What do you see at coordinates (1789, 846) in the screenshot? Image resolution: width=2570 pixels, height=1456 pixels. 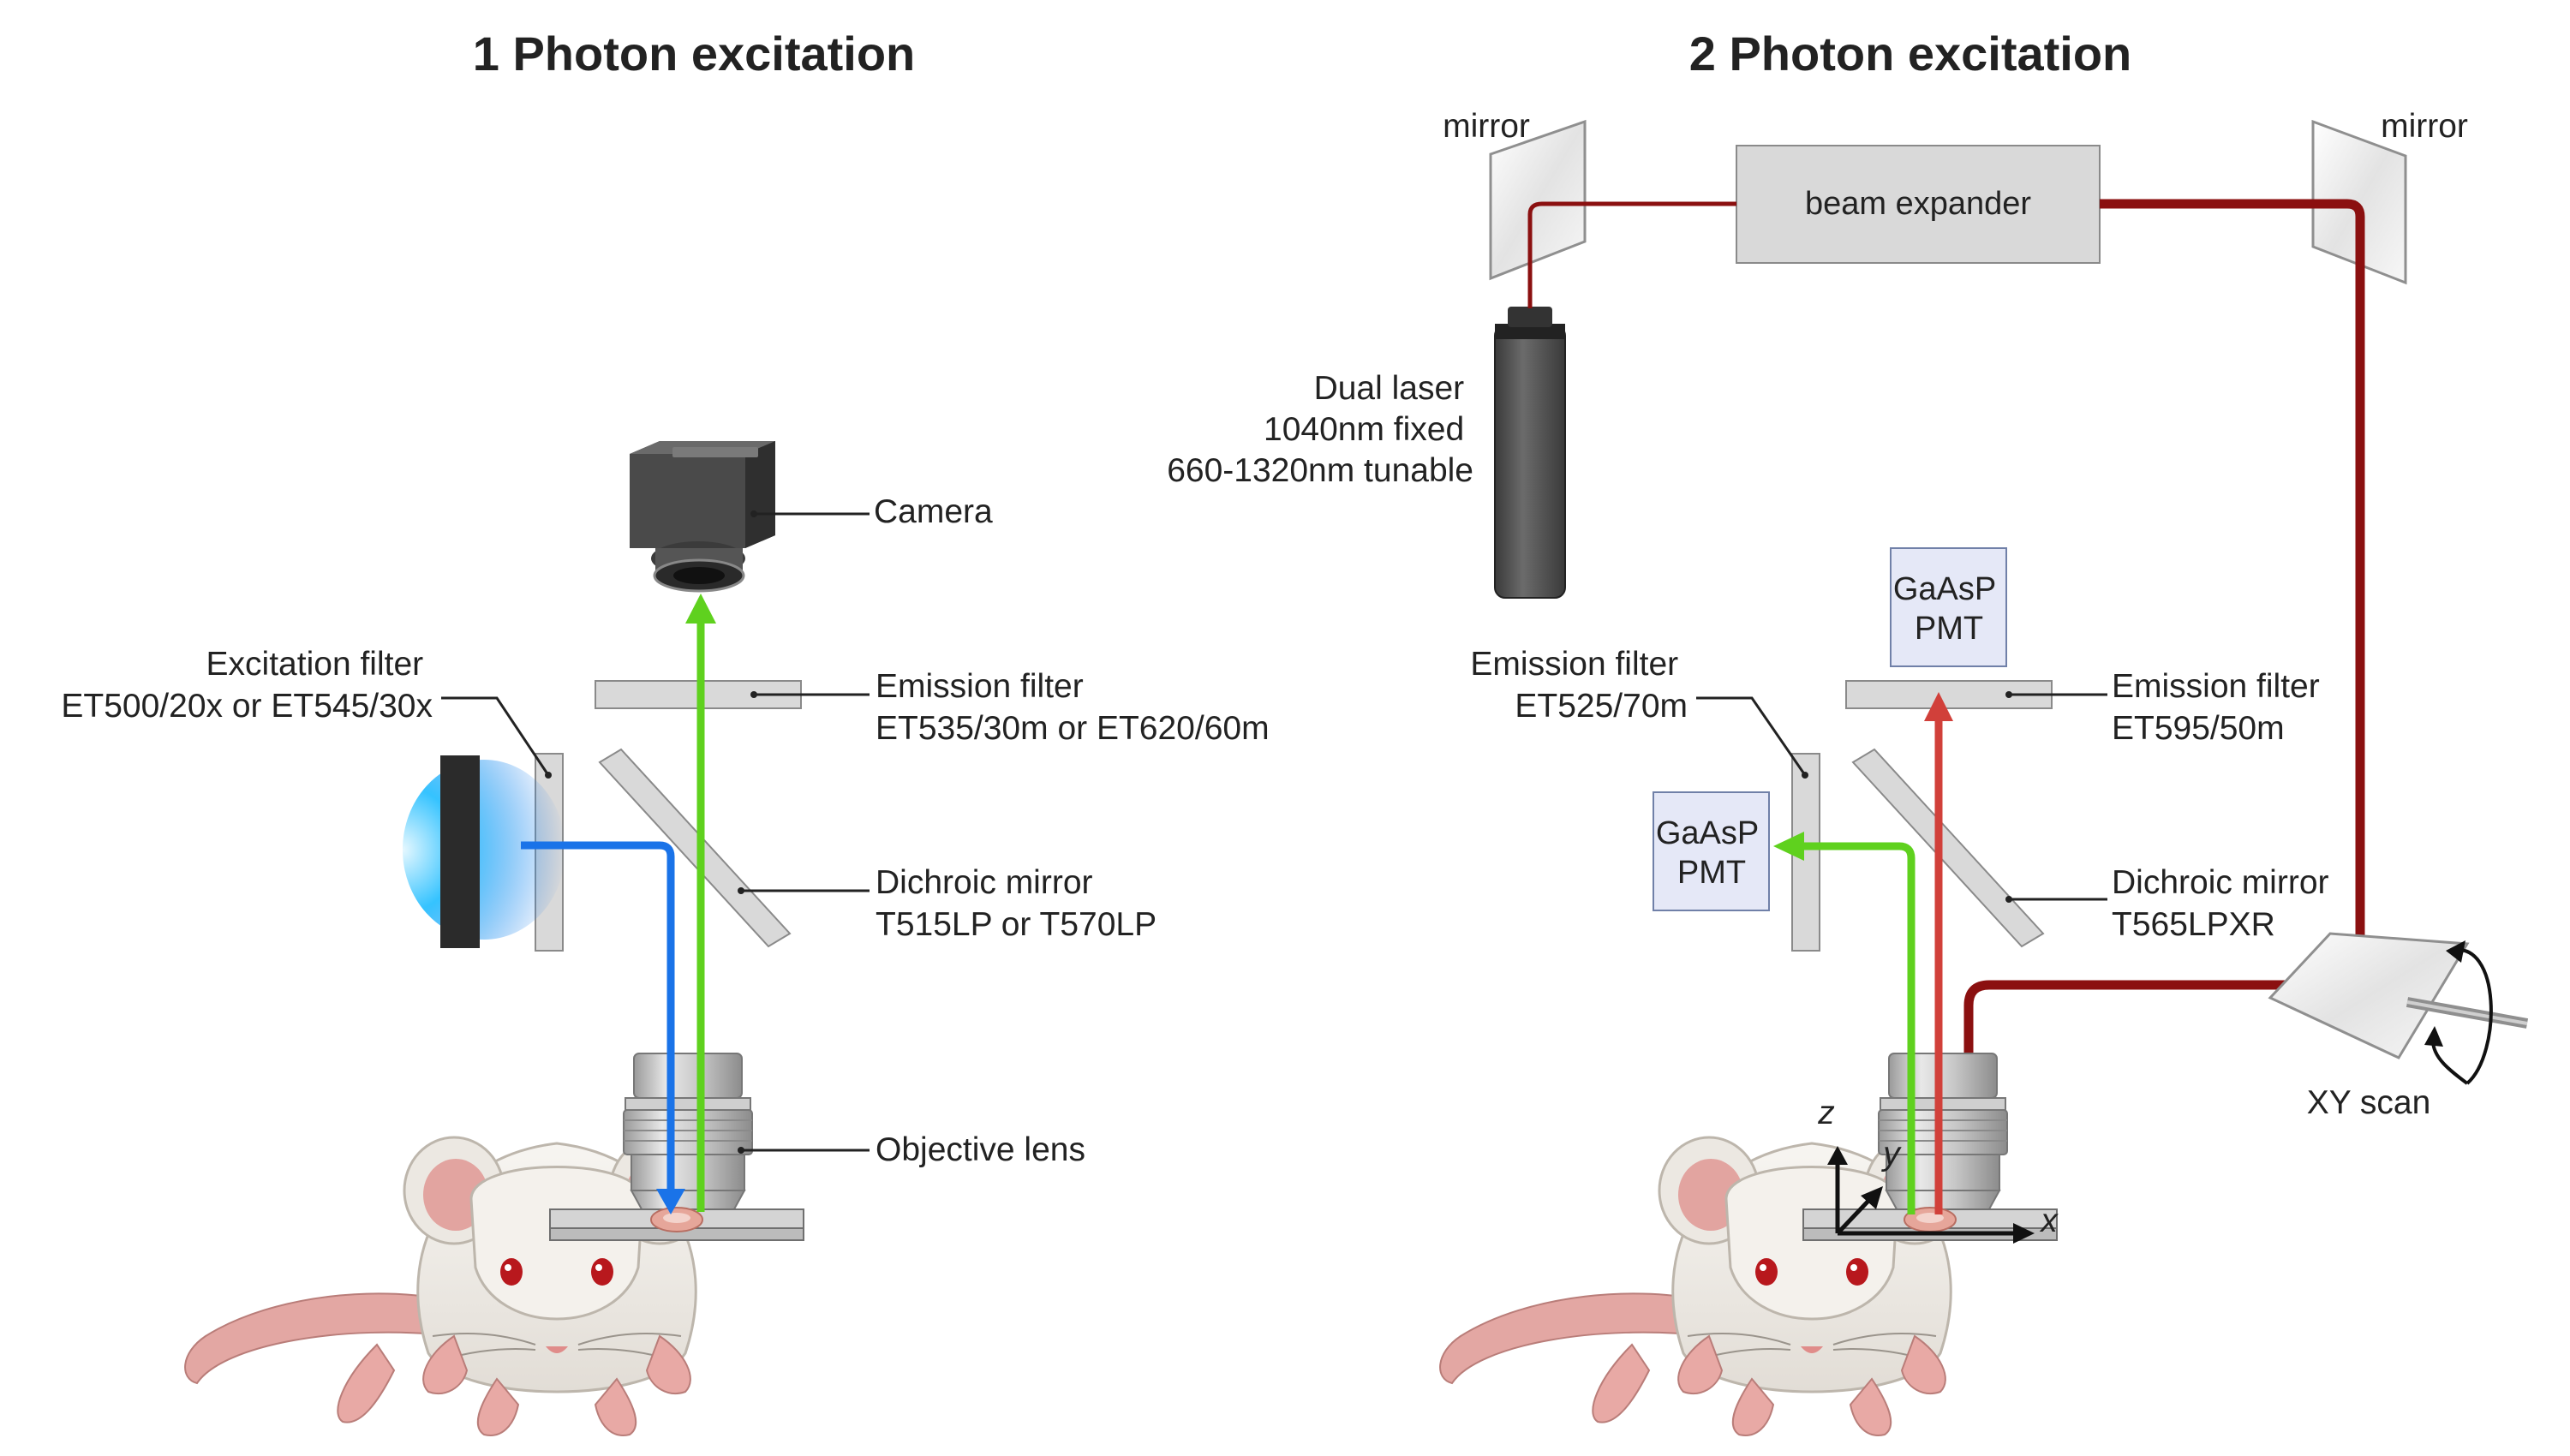 I see `green-beam-right-arrowhead` at bounding box center [1789, 846].